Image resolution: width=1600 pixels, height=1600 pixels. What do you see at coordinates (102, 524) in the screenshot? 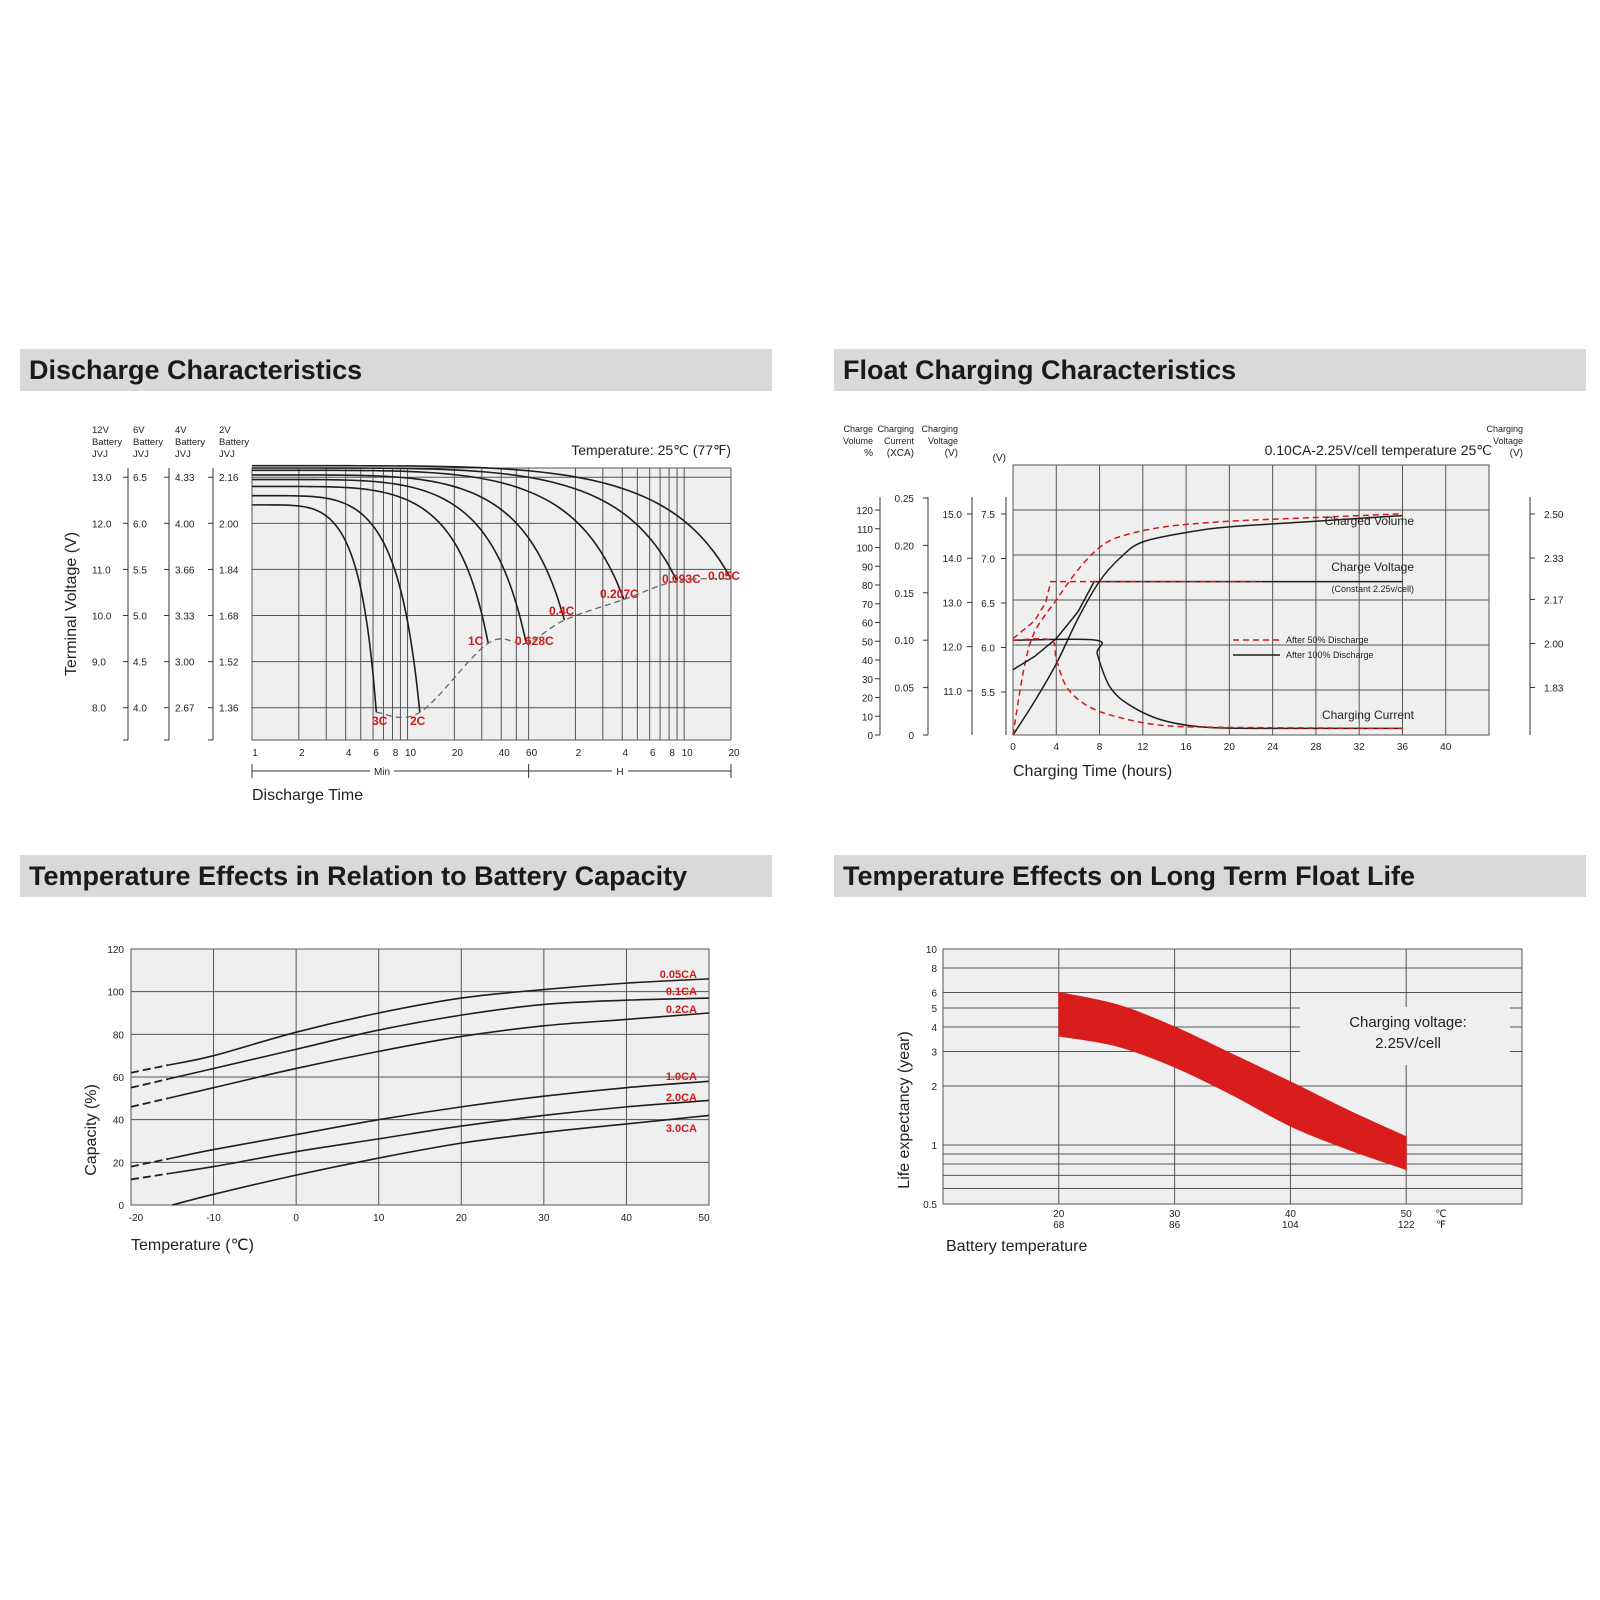
I see `discharge-y-tick: 12.0` at bounding box center [102, 524].